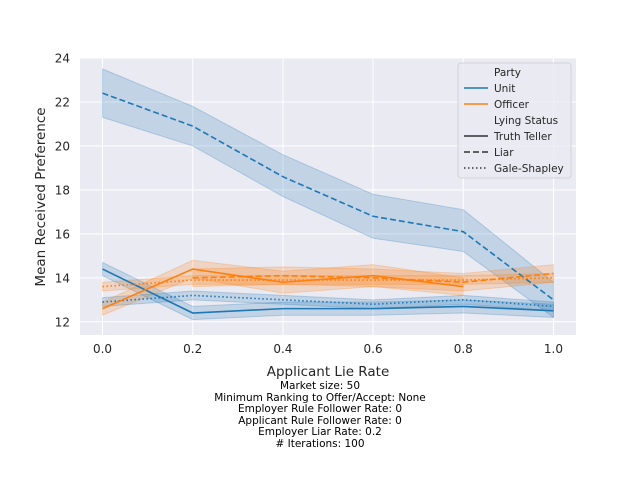 Image resolution: width=640 pixels, height=480 pixels. What do you see at coordinates (373, 349) in the screenshot?
I see `x-tick-label: 0.6` at bounding box center [373, 349].